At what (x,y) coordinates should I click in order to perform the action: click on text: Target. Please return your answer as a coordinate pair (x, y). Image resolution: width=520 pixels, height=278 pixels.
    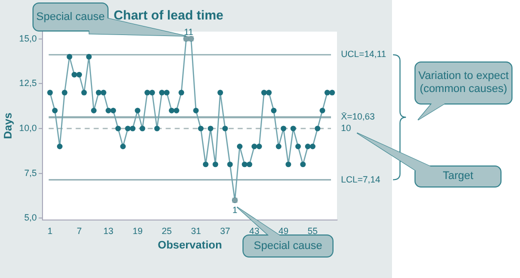
    Looking at the image, I should click on (458, 176).